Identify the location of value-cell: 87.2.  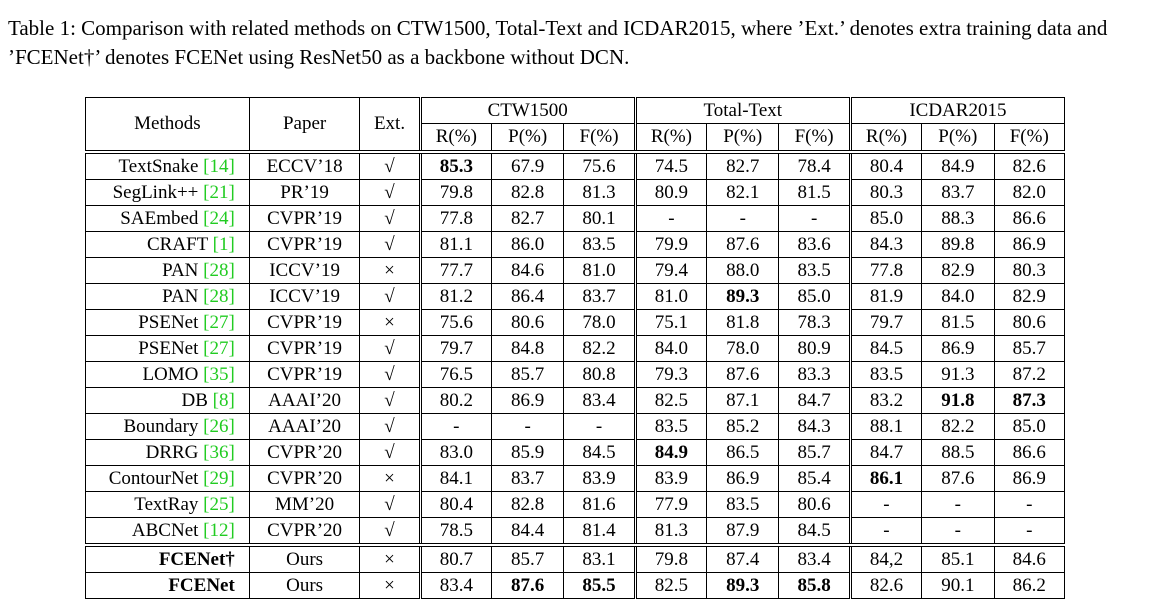
(1029, 374).